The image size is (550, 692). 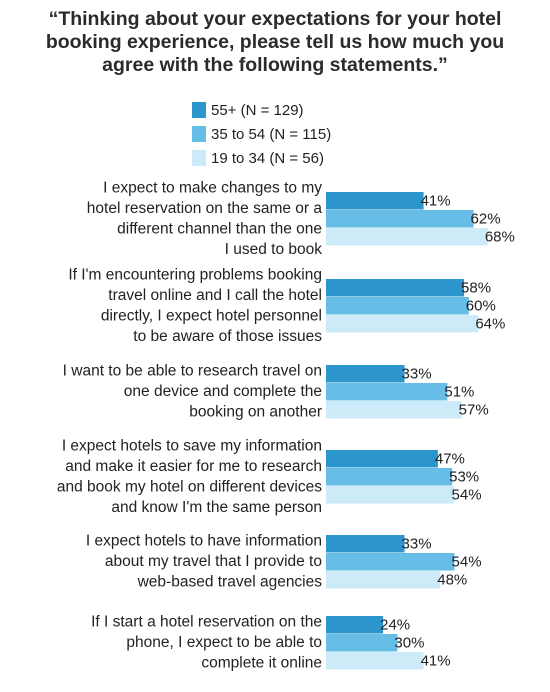 What do you see at coordinates (417, 374) in the screenshot?
I see `value-label-group-3-series-1: 33%` at bounding box center [417, 374].